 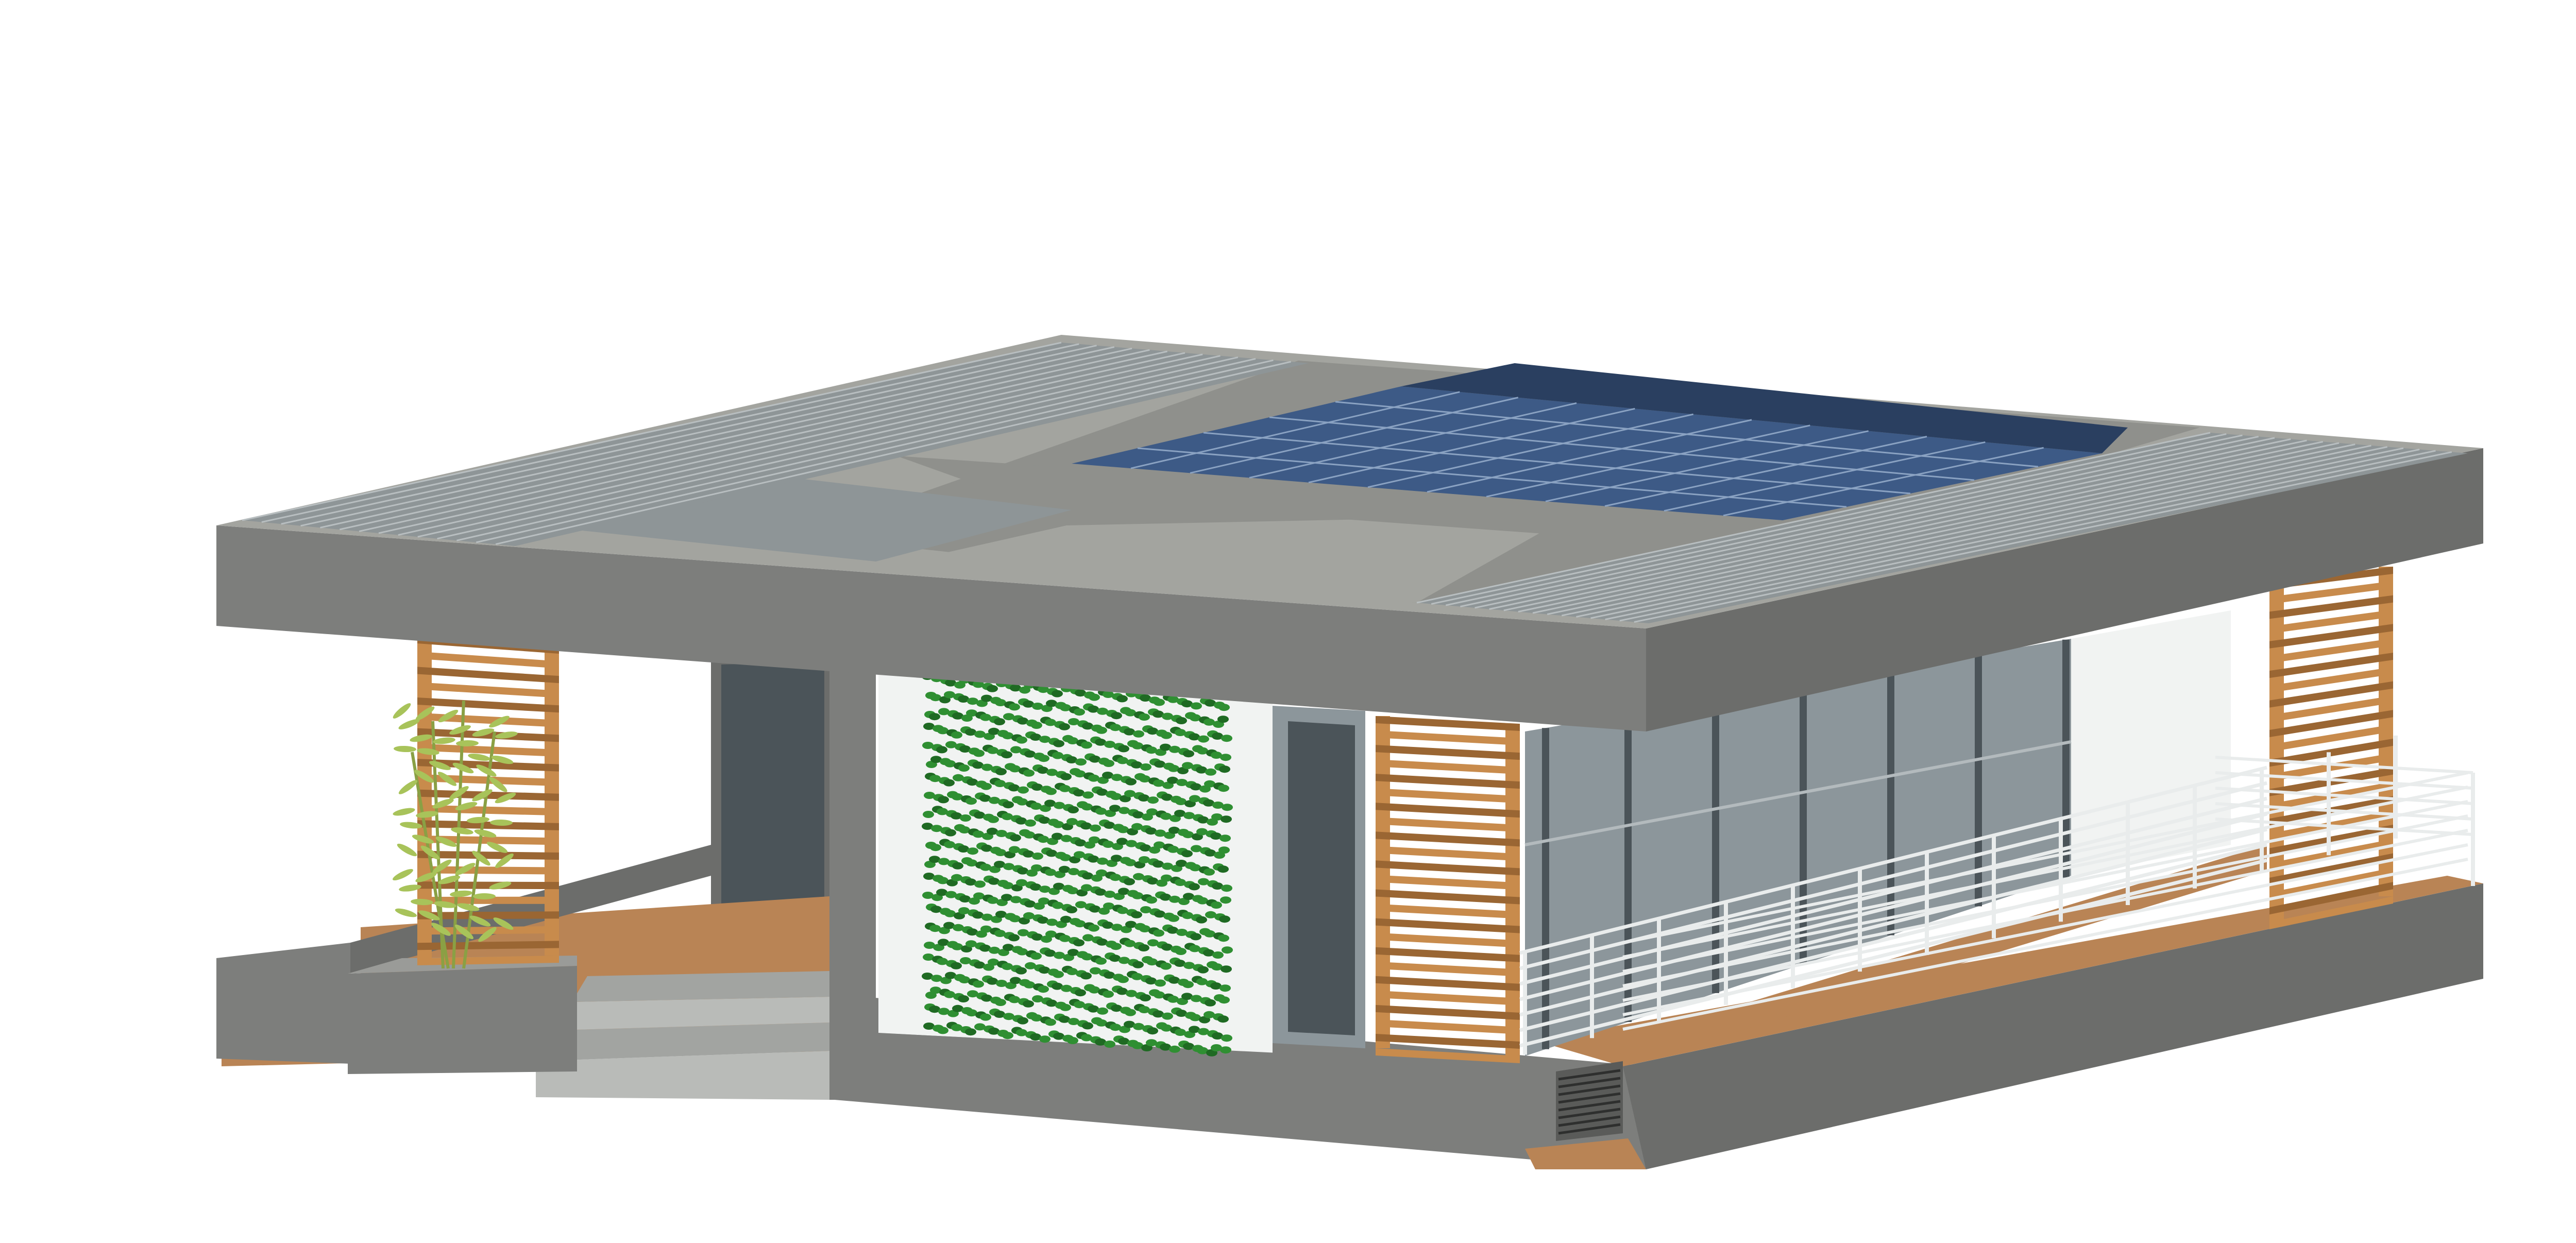 I want to click on ramp-railing, so click(x=1997, y=900).